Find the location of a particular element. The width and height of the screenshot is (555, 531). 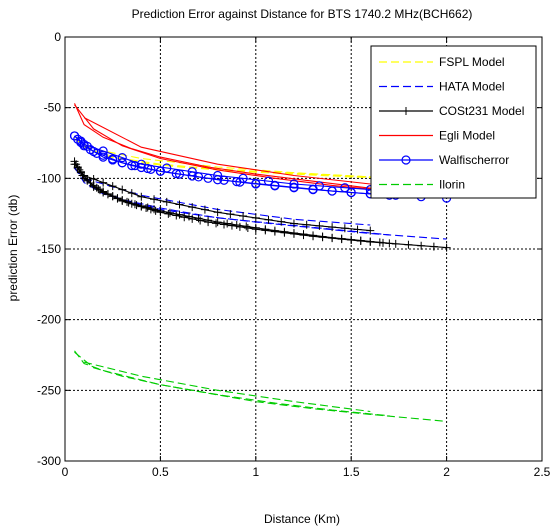

legend-item: COSt231 Model is located at coordinates (451, 111).